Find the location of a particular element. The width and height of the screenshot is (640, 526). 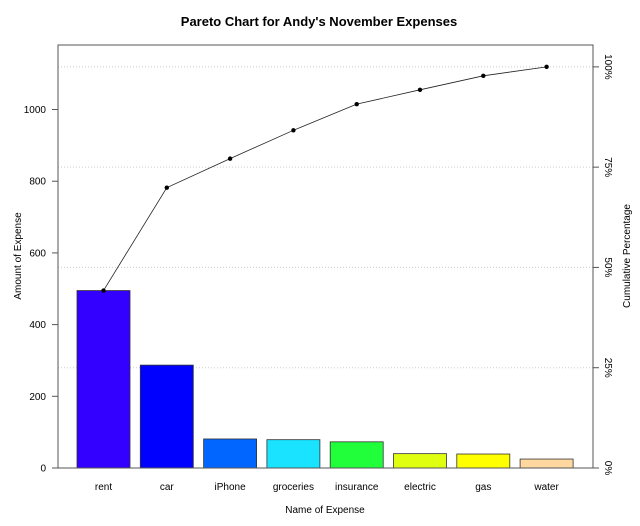

x-tick-label: groceries is located at coordinates (293, 487).